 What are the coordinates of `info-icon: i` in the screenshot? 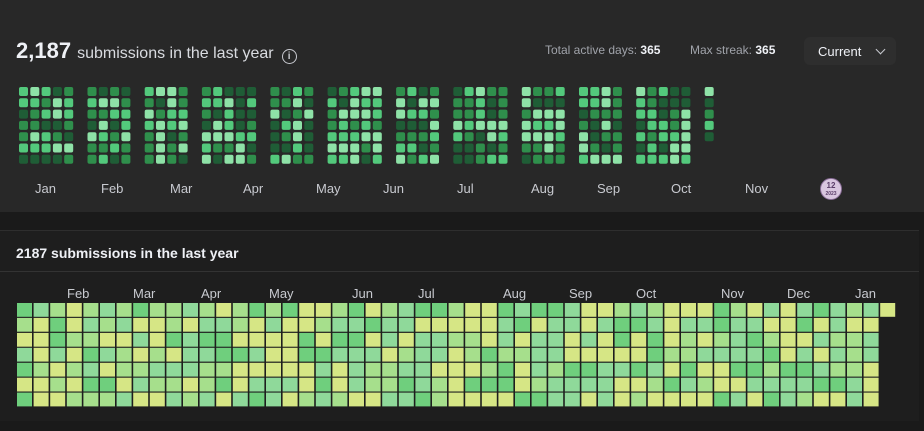 It's located at (289, 56).